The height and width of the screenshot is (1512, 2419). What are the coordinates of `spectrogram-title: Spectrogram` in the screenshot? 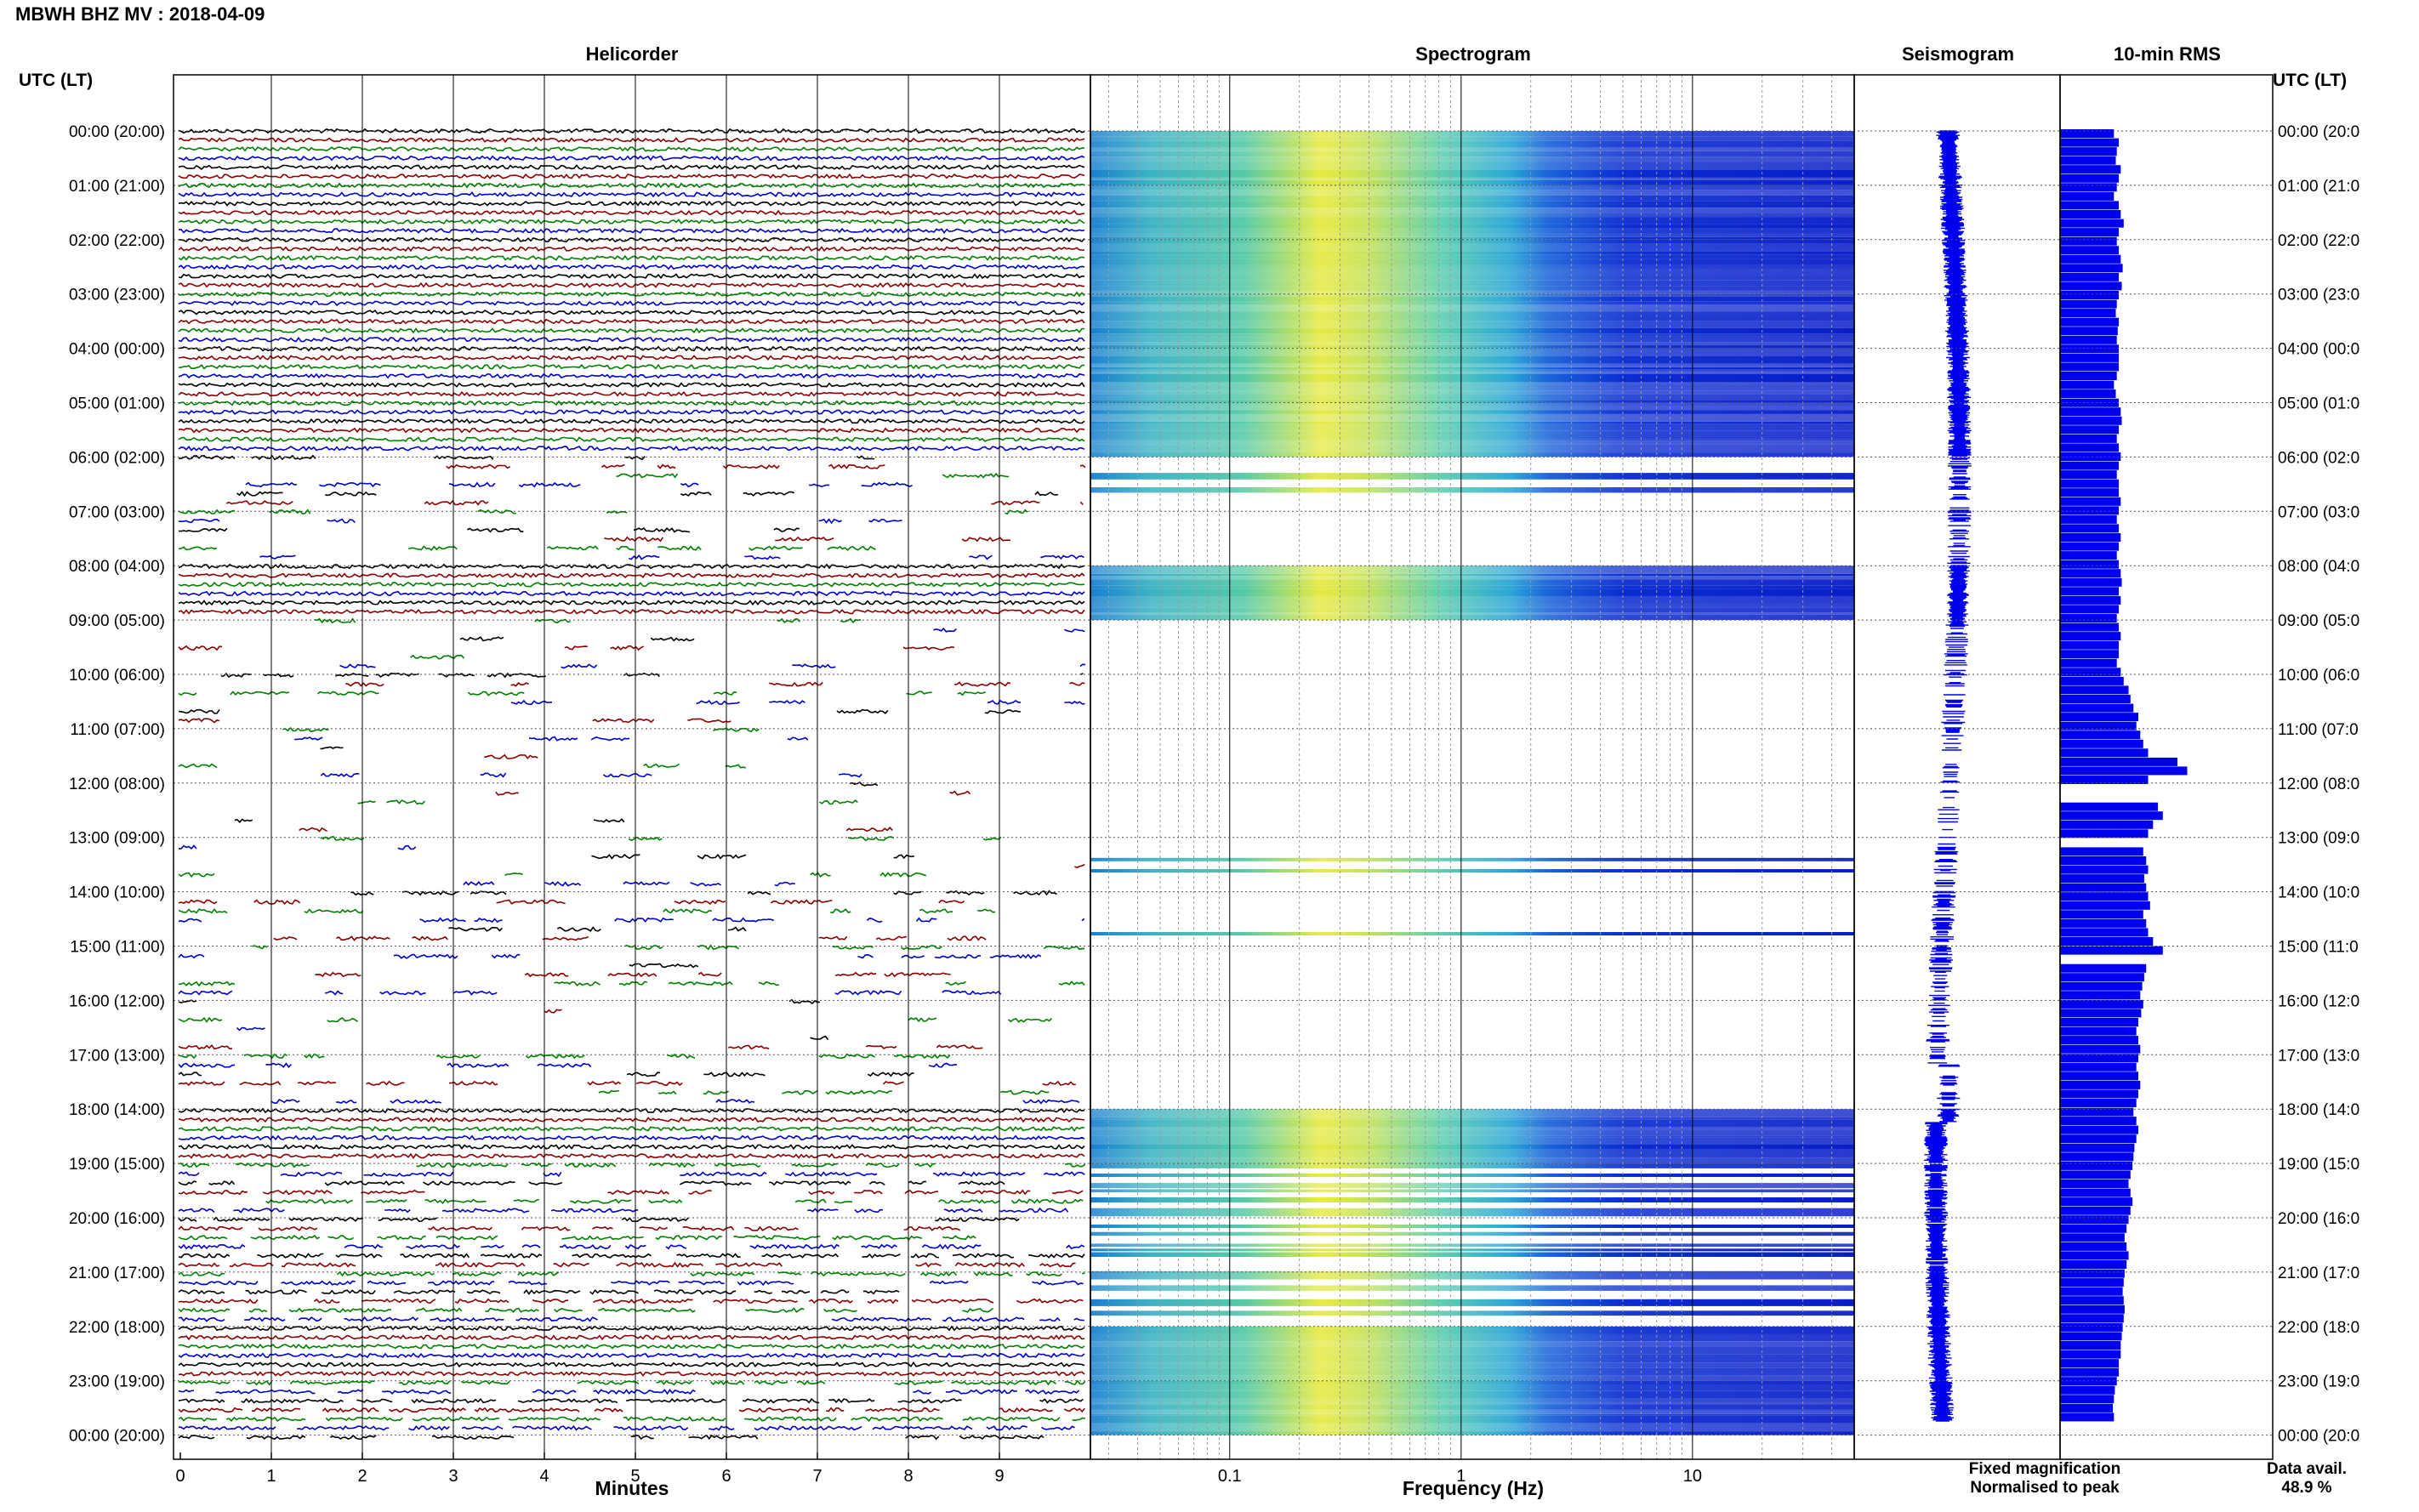 It's located at (1473, 54).